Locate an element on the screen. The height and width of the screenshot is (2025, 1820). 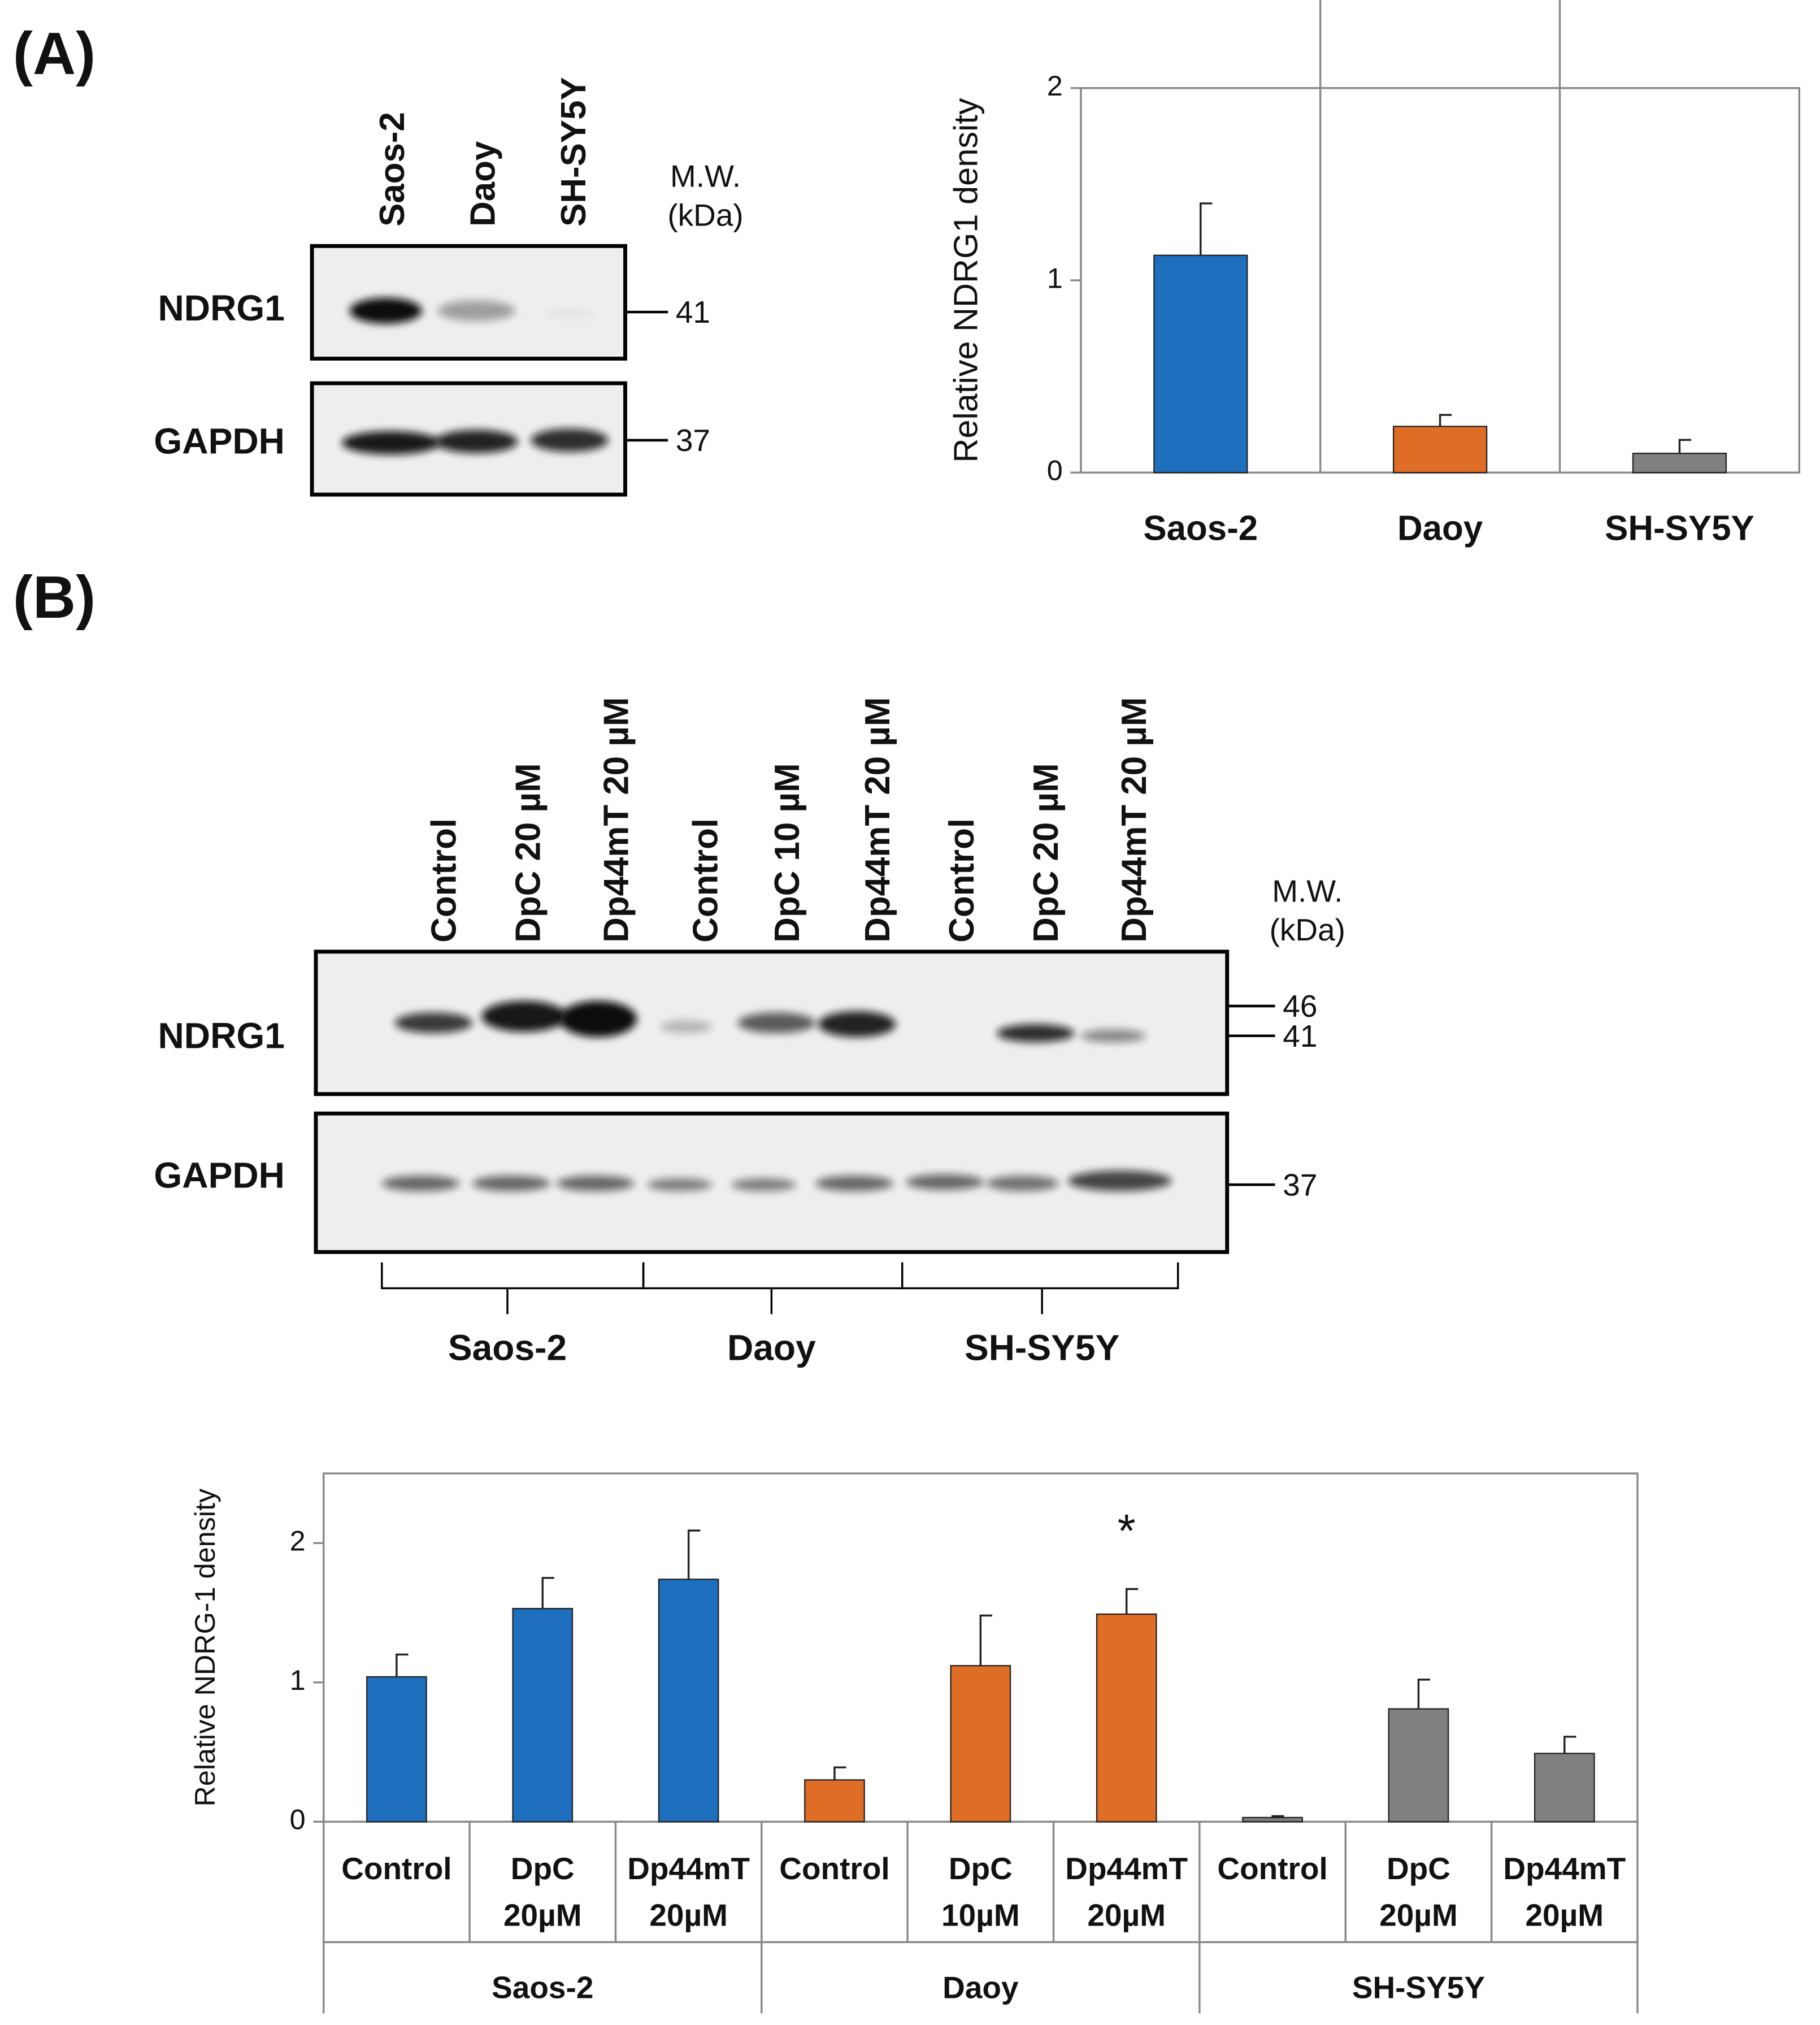
lane-label: Daoy is located at coordinates (482, 184).